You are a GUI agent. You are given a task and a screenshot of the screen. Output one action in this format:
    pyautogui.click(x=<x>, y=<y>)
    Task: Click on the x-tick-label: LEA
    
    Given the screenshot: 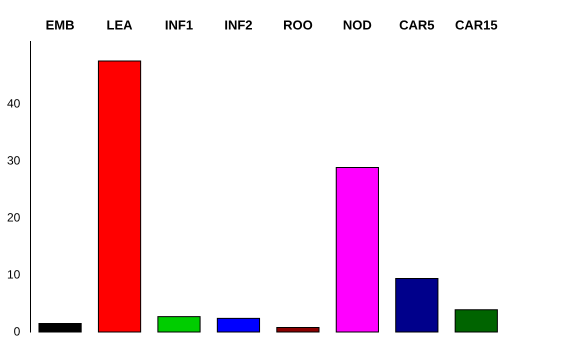 What is the action you would take?
    pyautogui.click(x=120, y=24)
    